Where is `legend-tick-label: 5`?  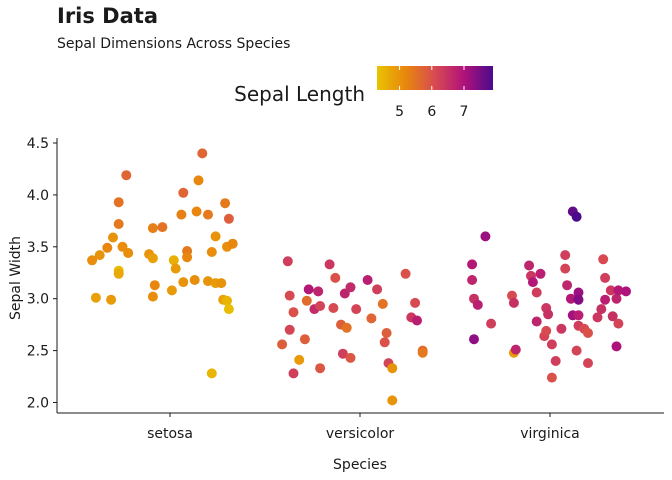
legend-tick-label: 5 is located at coordinates (399, 112).